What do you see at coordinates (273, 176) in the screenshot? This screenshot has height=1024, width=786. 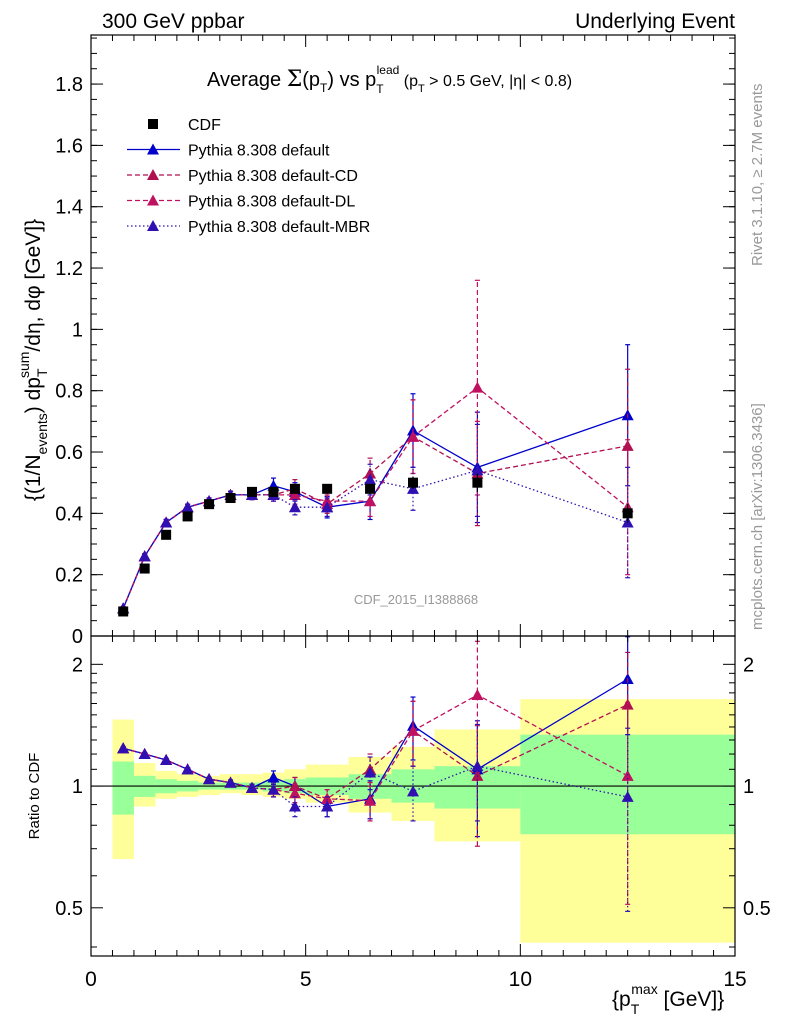 I see `legend-label: Pythia 8.308 default-CD` at bounding box center [273, 176].